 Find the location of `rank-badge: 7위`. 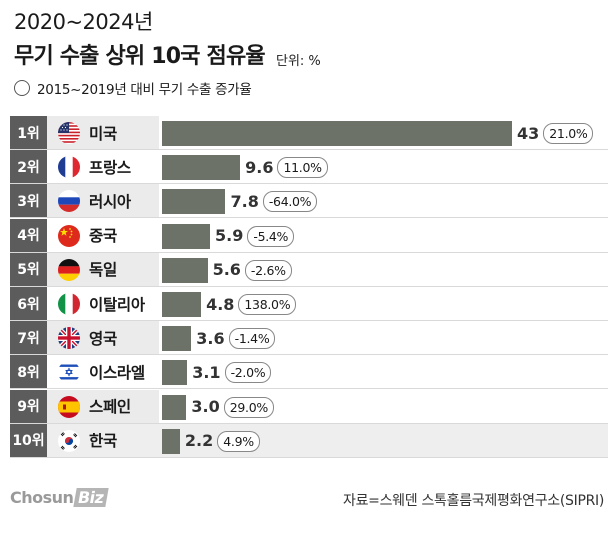

rank-badge: 7위 is located at coordinates (28, 338).